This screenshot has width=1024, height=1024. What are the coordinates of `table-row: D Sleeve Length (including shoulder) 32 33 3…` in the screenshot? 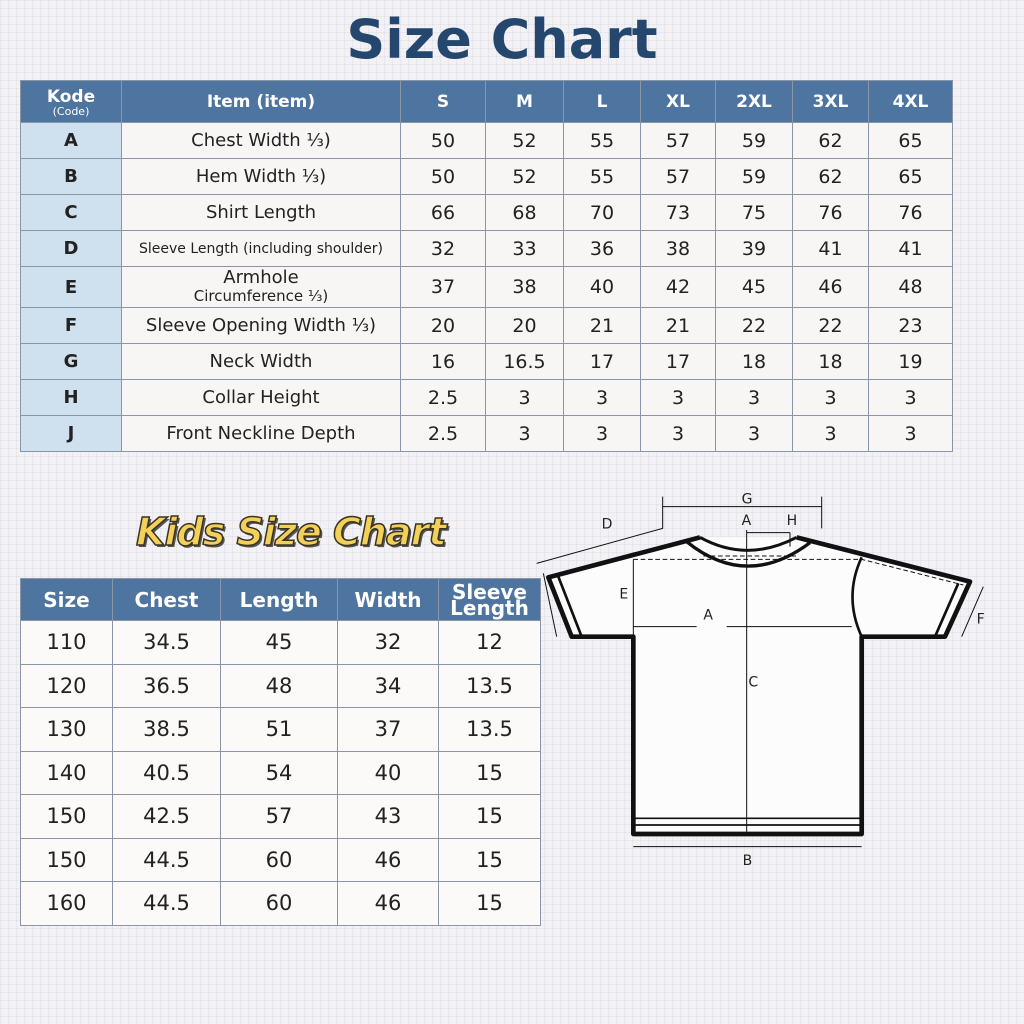 It's located at (486, 248).